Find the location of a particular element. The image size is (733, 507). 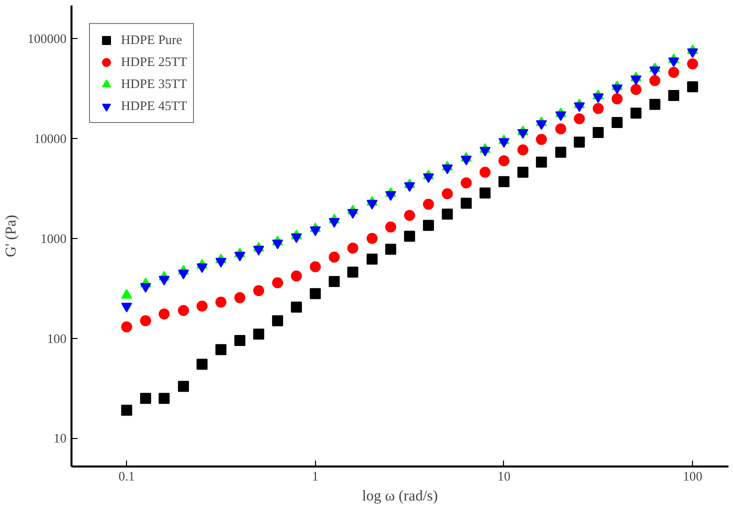

y-tick-label: 10000 is located at coordinates (50, 138).